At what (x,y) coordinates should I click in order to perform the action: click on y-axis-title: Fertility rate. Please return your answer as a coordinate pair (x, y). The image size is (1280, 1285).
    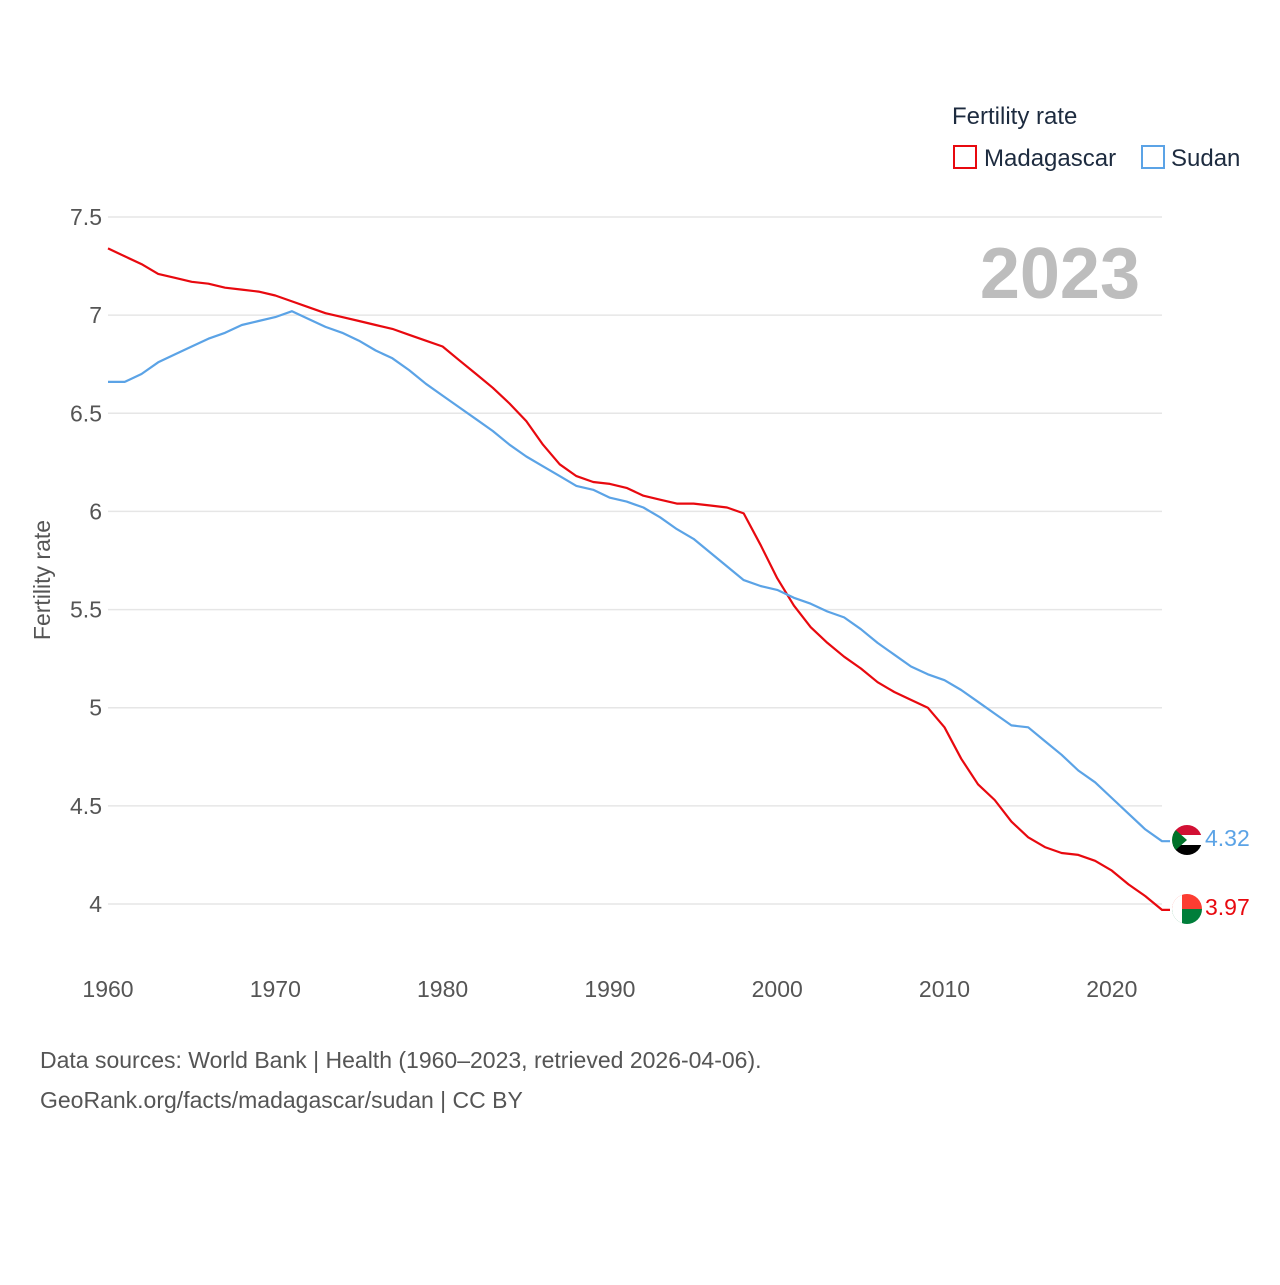
    Looking at the image, I should click on (42, 580).